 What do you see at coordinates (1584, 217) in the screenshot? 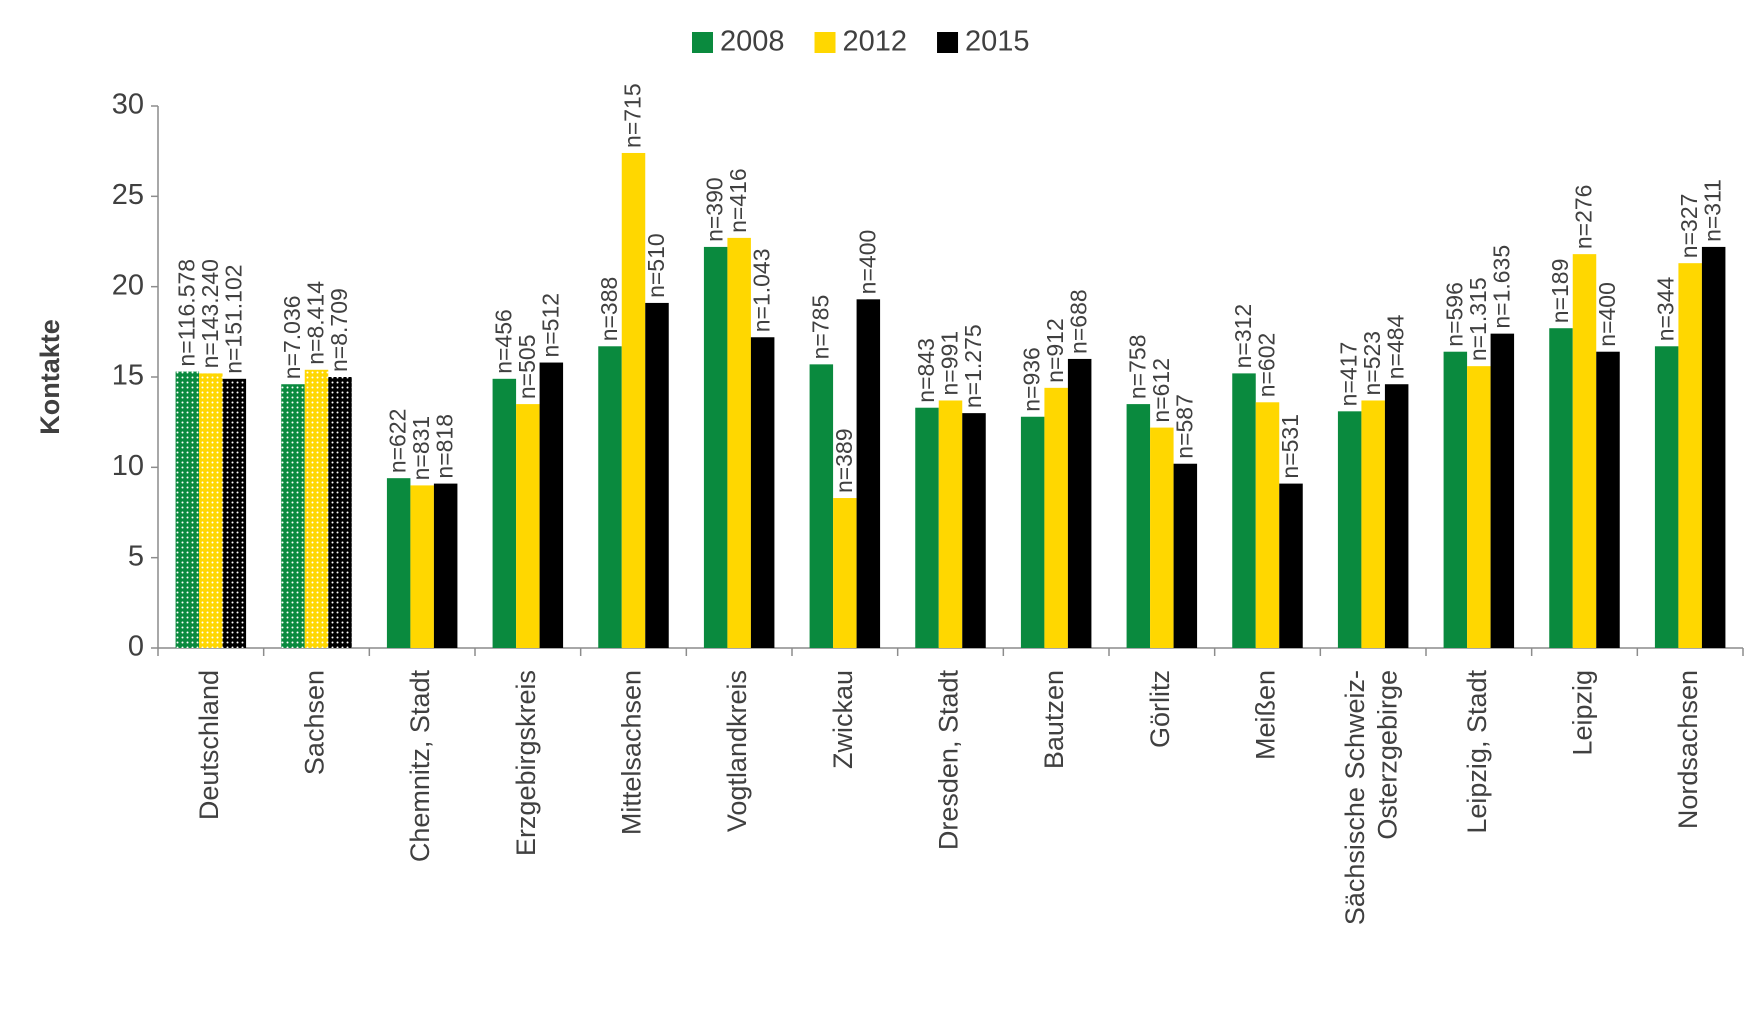
I see `sample-size-label: n=276` at bounding box center [1584, 217].